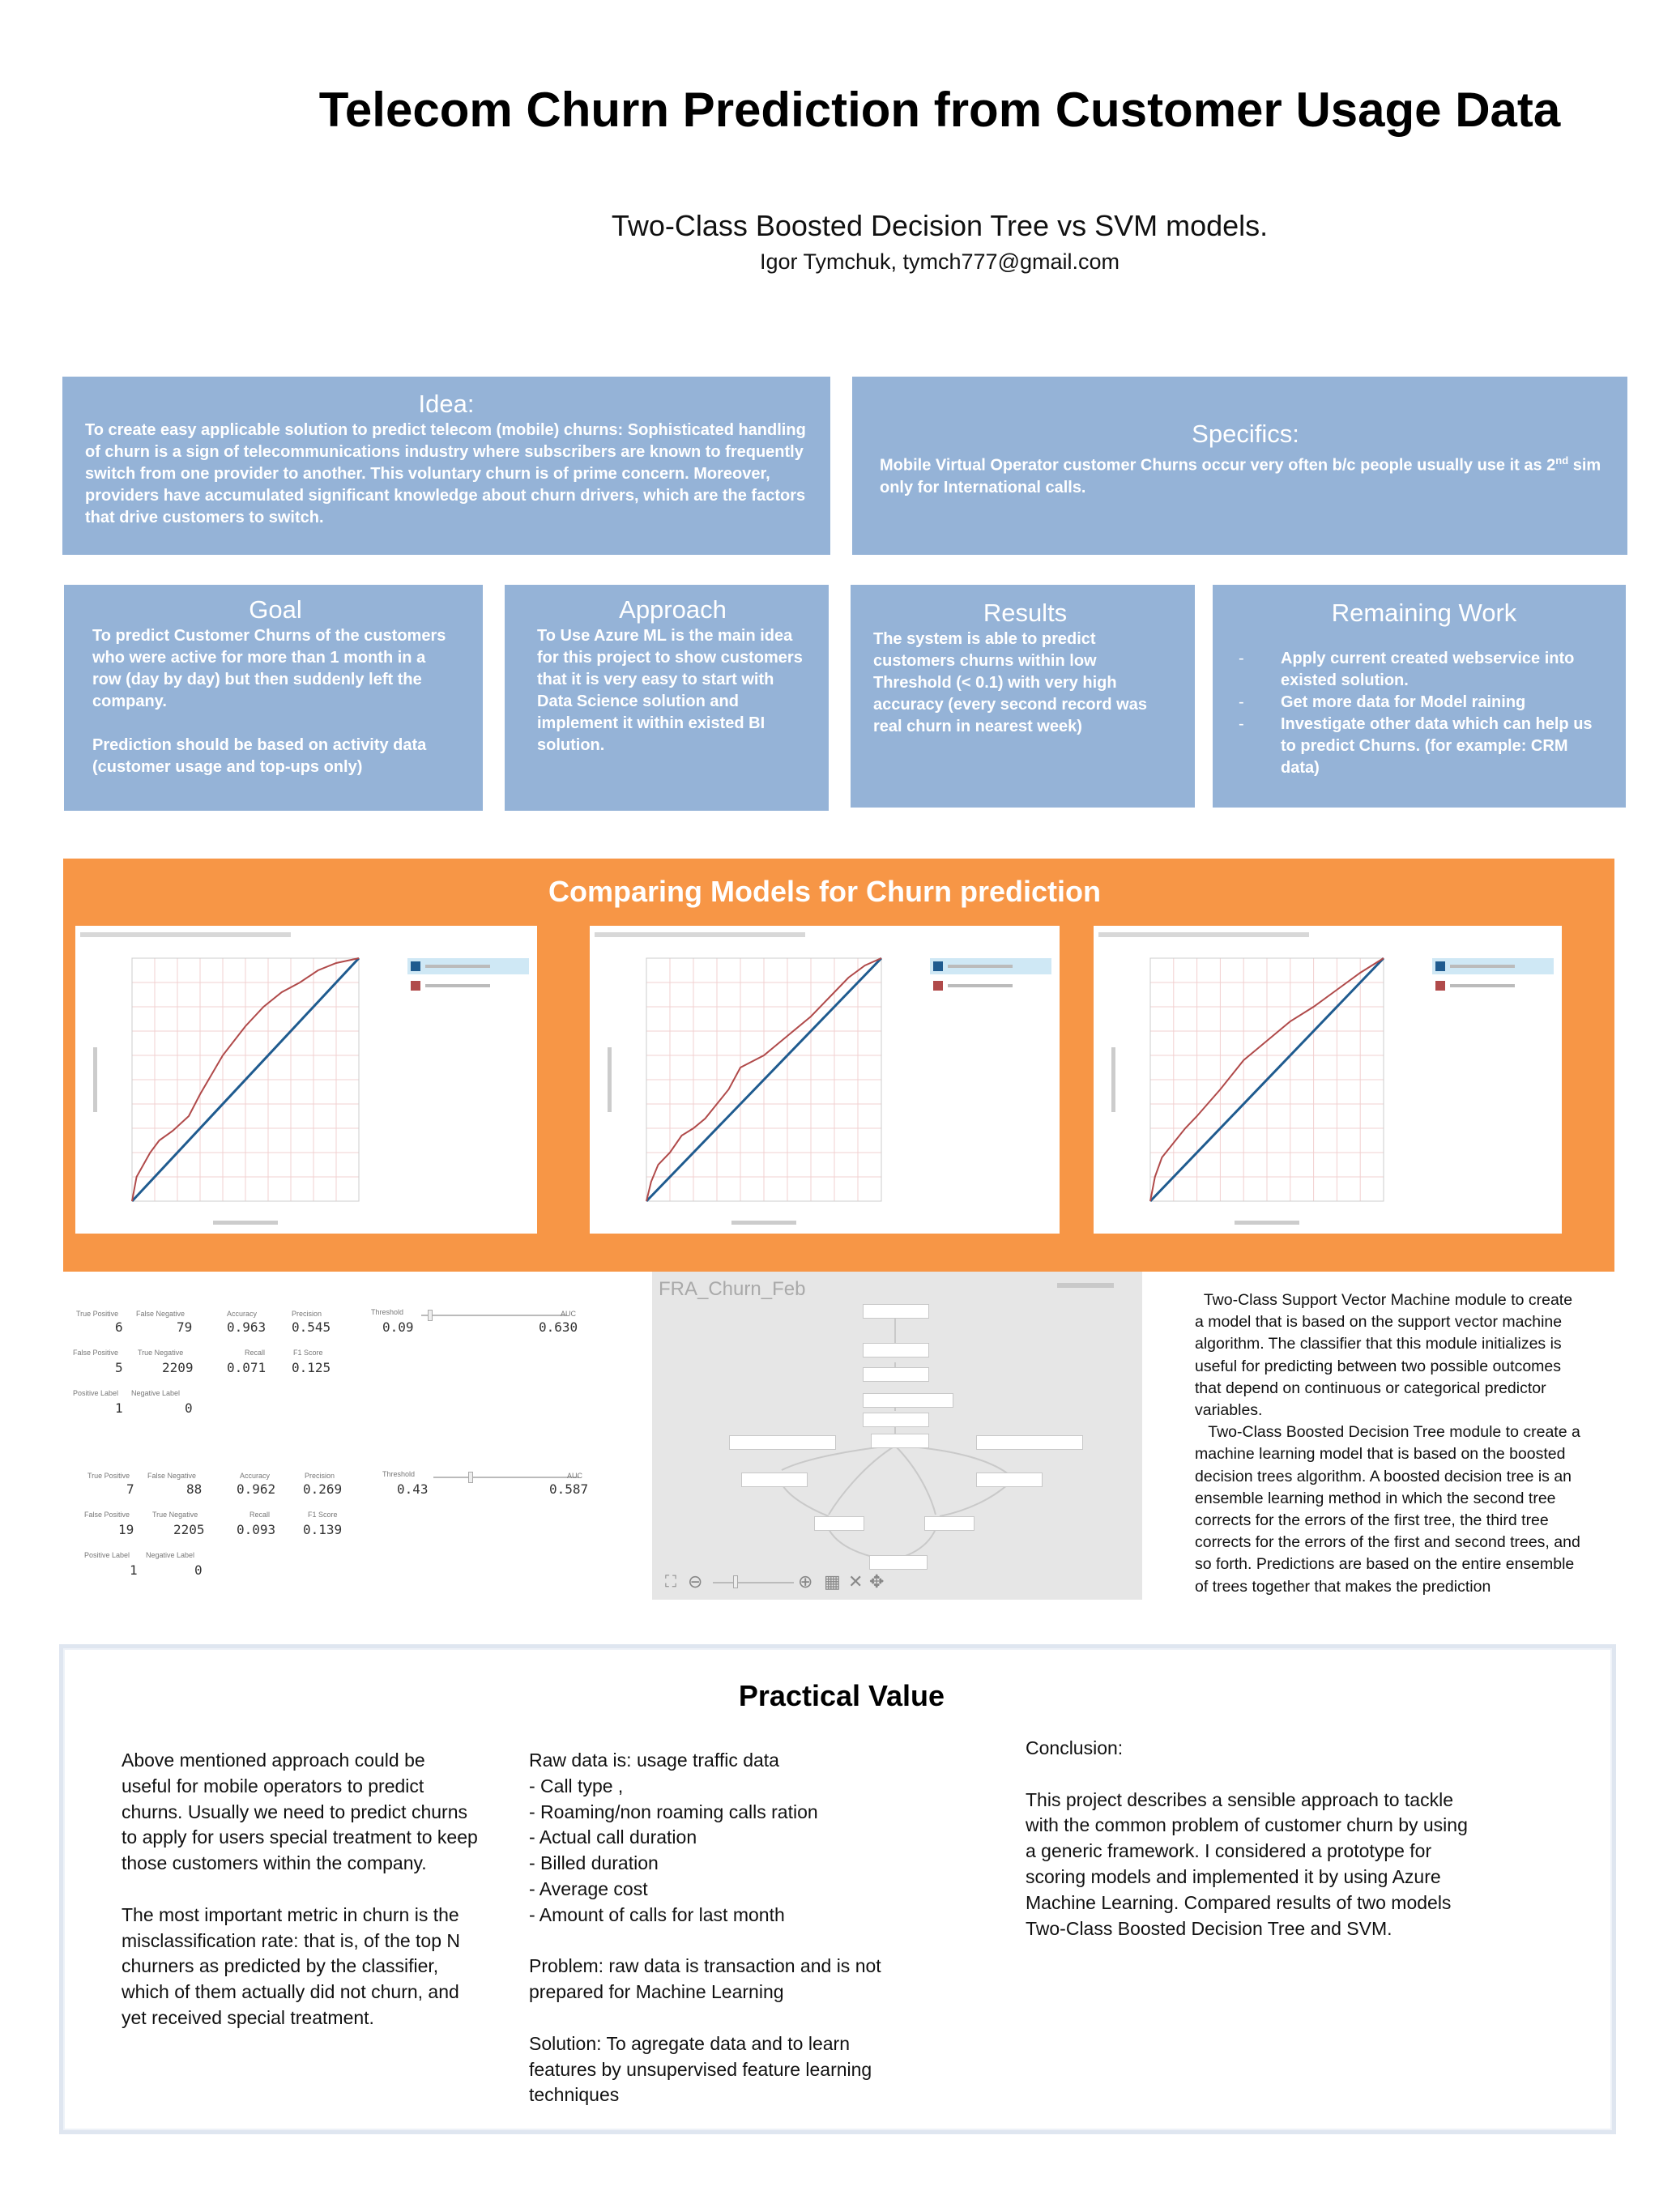  I want to click on results-heading: Results, so click(1025, 613).